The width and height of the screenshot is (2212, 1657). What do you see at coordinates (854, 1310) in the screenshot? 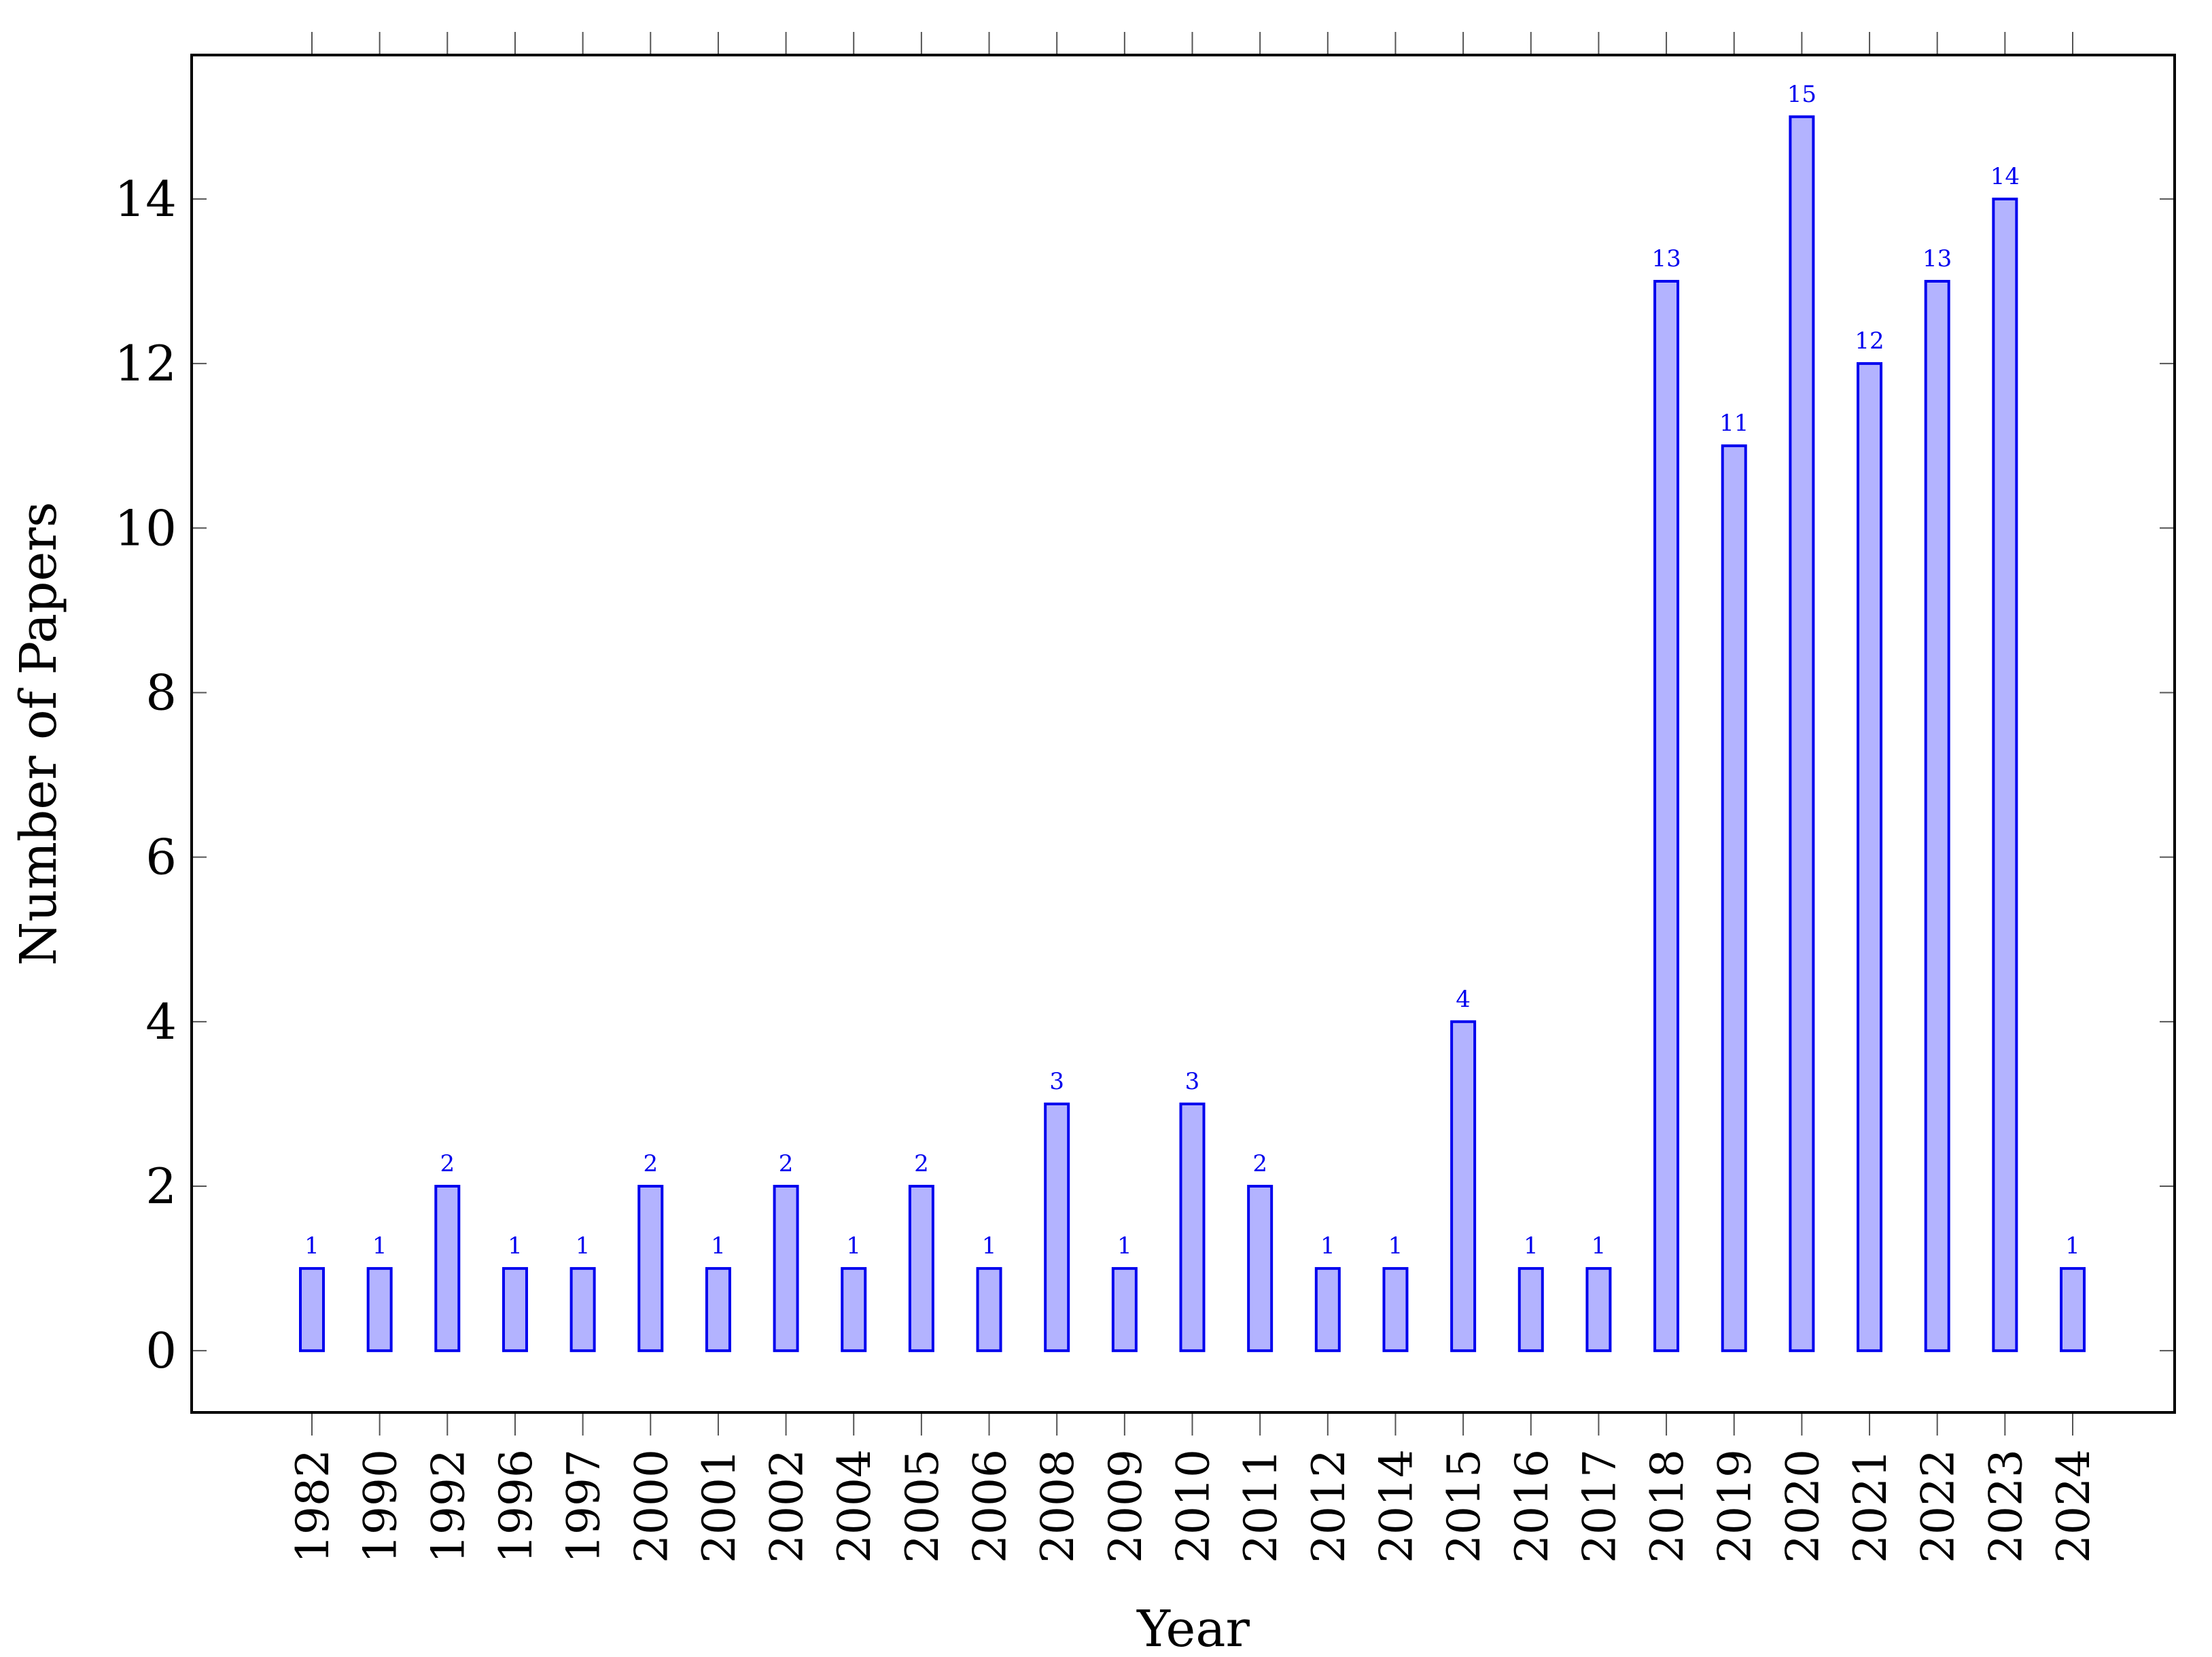
I see `bar-2004` at bounding box center [854, 1310].